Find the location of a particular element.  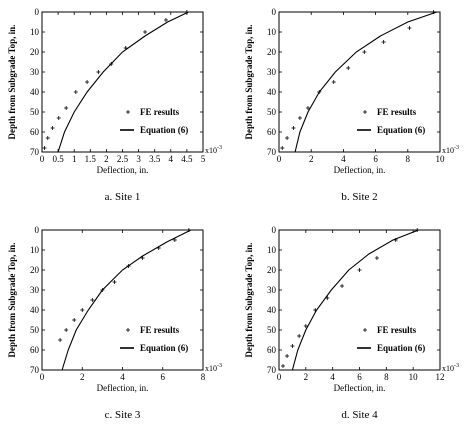

chart-caption: b. Site 2 is located at coordinates (359, 197).